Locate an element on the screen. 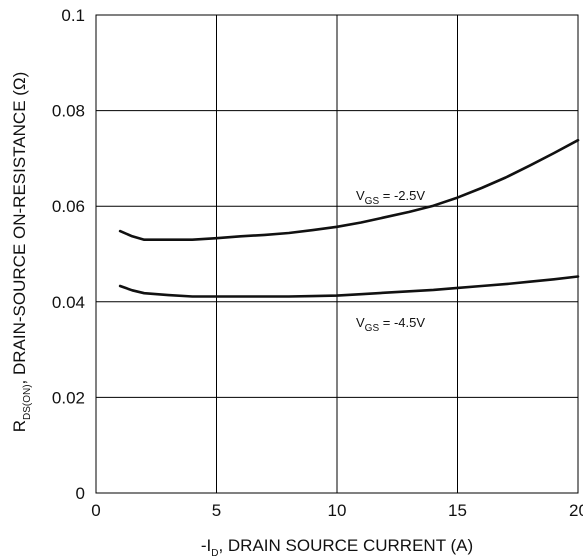  x-tick-label: 10 is located at coordinates (337, 510).